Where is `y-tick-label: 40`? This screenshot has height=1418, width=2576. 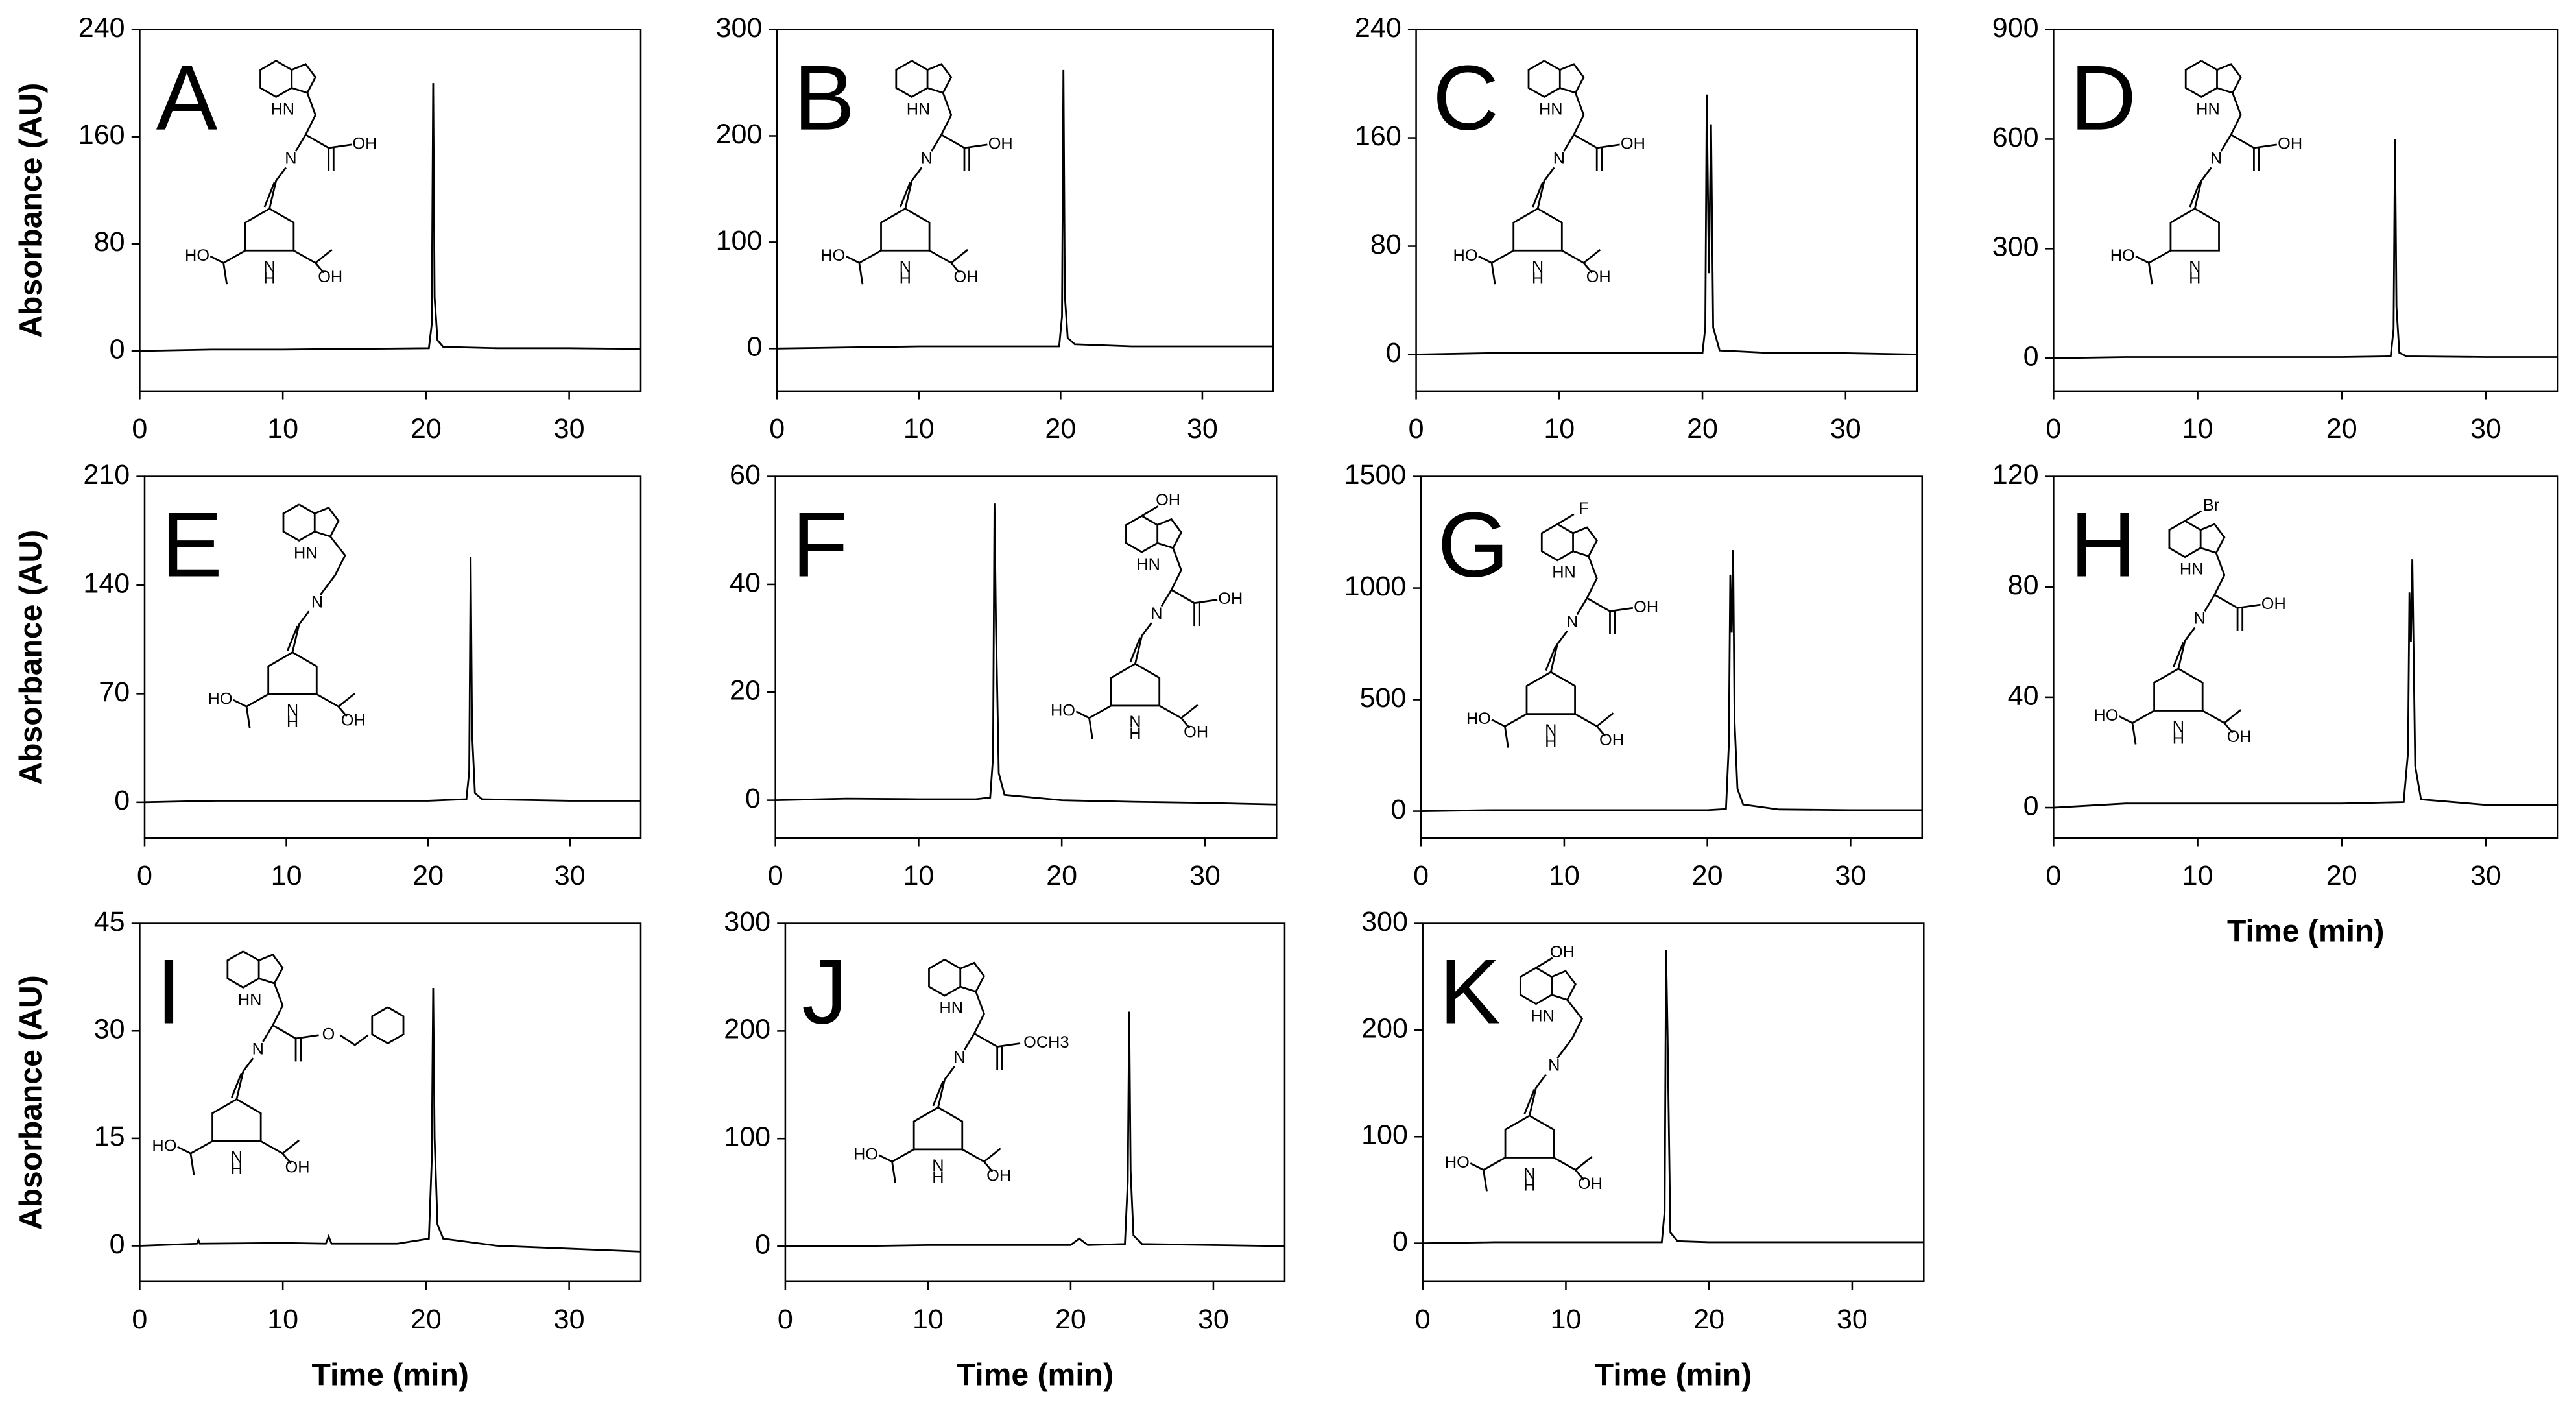
y-tick-label: 40 is located at coordinates (745, 582).